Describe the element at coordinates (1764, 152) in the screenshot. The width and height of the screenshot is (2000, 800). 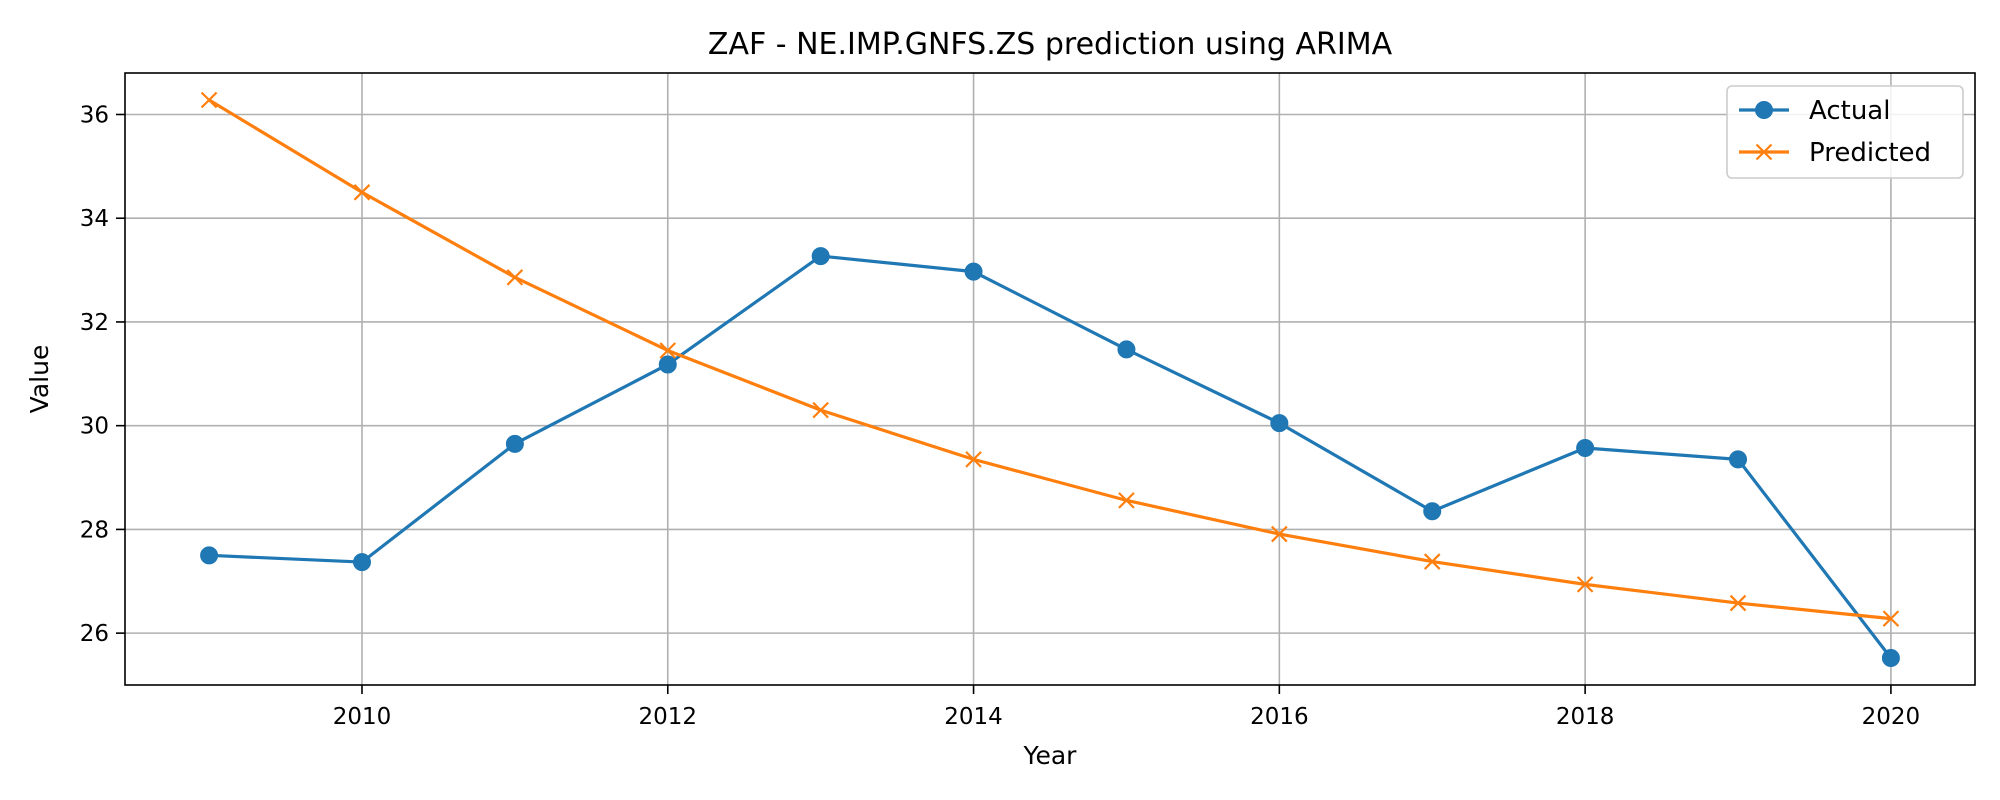
I see `legend-marker-predicted` at that location.